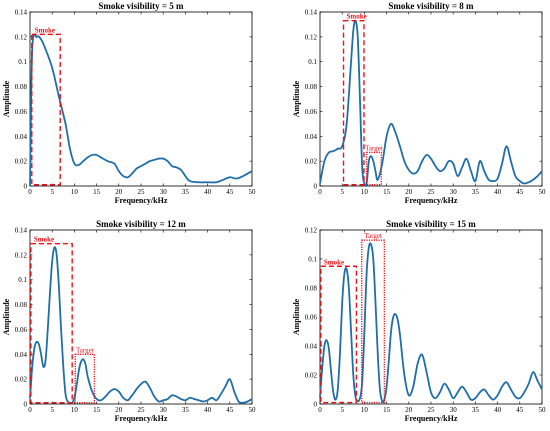 Image resolution: width=550 pixels, height=431 pixels. I want to click on chart-title: Smoke visibility = 8 m, so click(431, 6).